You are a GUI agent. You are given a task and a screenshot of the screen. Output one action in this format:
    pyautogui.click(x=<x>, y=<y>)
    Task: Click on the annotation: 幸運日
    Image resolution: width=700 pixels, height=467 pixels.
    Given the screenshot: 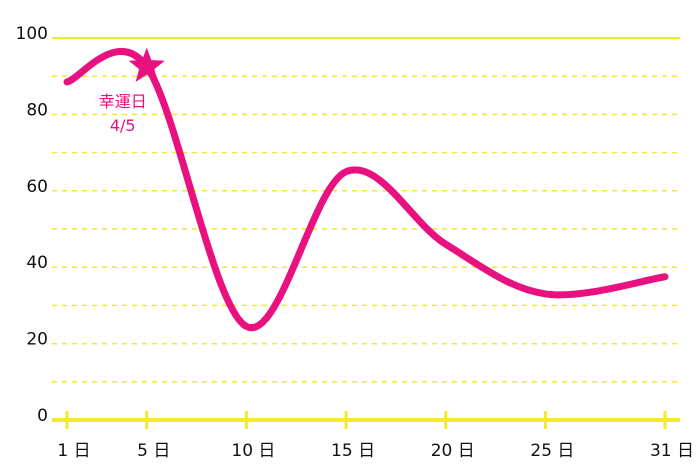 What is the action you would take?
    pyautogui.click(x=123, y=101)
    